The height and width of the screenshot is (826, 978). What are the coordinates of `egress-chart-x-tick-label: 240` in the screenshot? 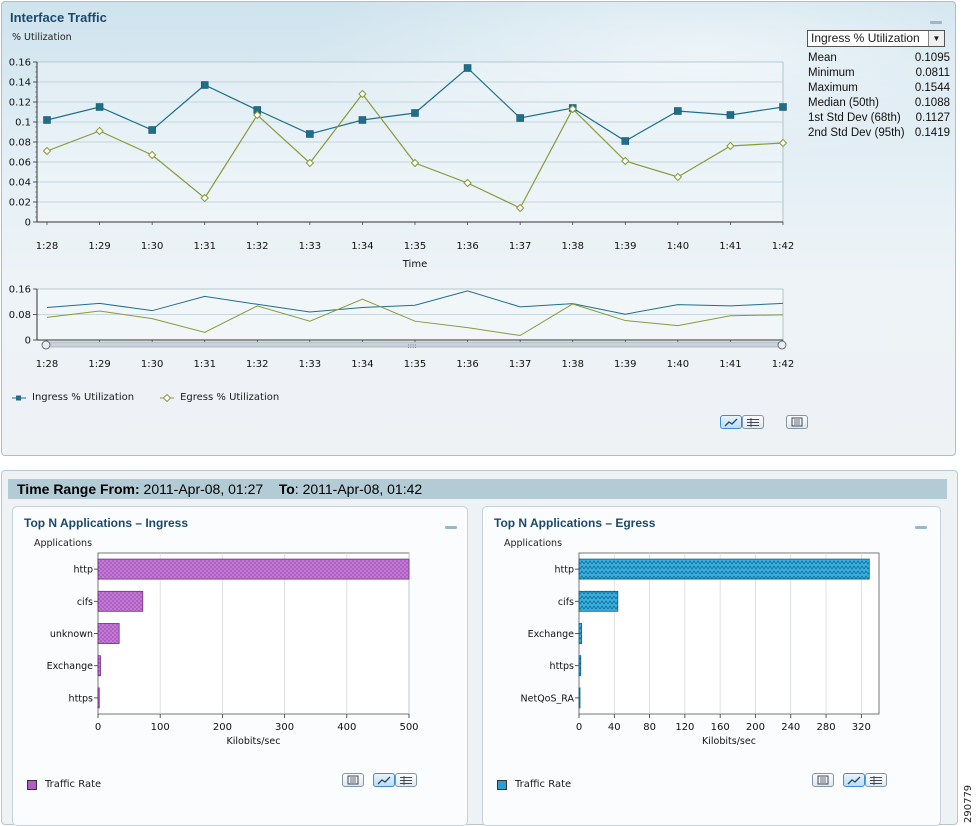 It's located at (790, 727).